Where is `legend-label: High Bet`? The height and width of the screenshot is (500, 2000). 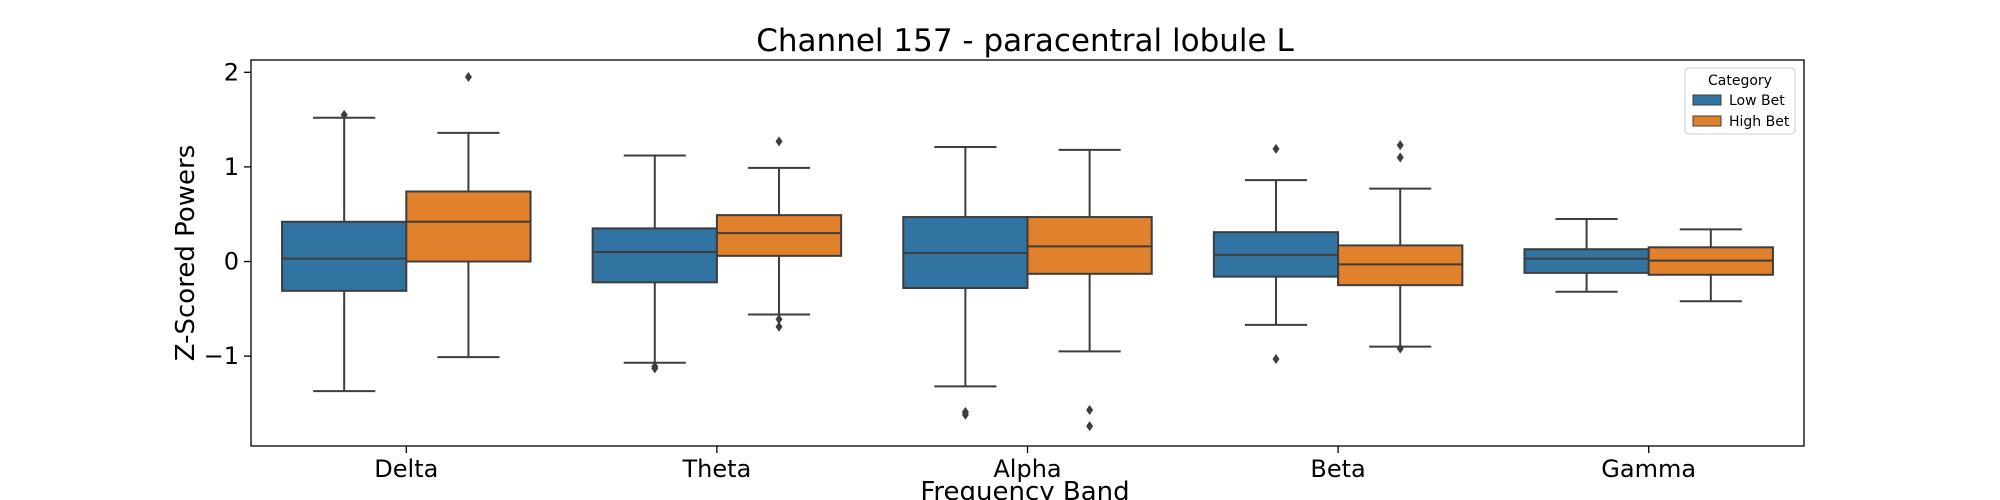
legend-label: High Bet is located at coordinates (1759, 122).